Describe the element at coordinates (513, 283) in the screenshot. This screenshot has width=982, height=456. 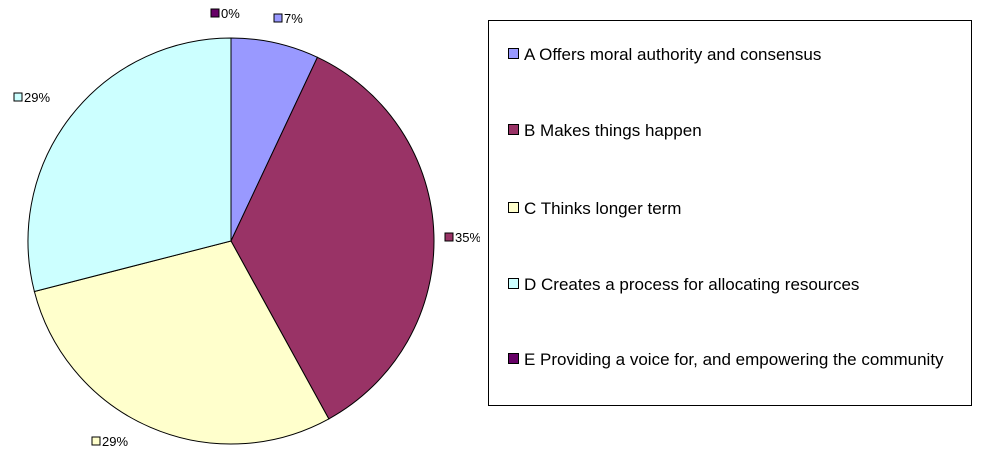
I see `legend-swatch-d` at that location.